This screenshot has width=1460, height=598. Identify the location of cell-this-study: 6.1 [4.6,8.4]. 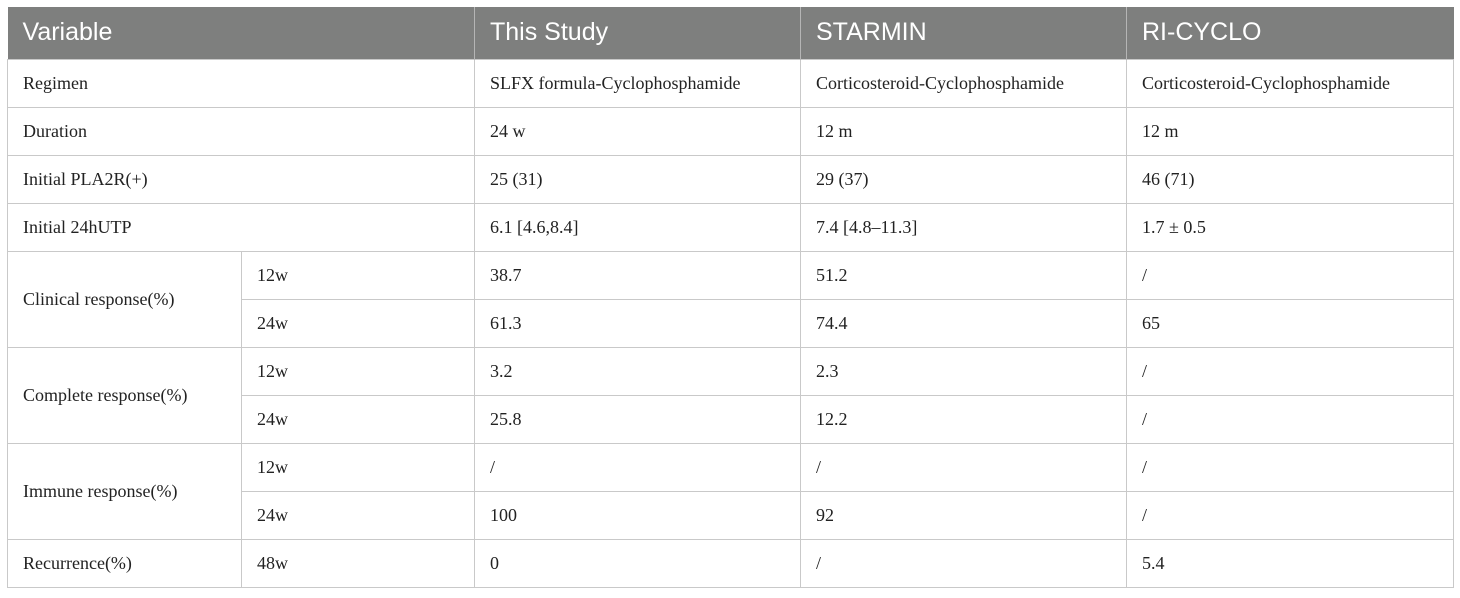
(637, 227).